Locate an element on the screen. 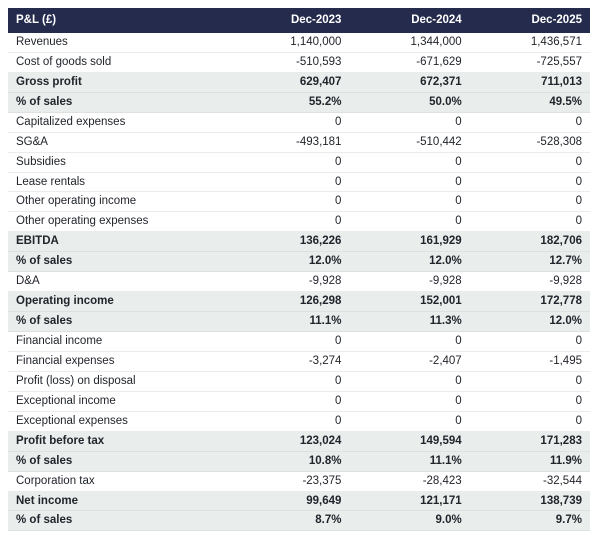 The image size is (600, 537). cell-value: -1,495 is located at coordinates (529, 361).